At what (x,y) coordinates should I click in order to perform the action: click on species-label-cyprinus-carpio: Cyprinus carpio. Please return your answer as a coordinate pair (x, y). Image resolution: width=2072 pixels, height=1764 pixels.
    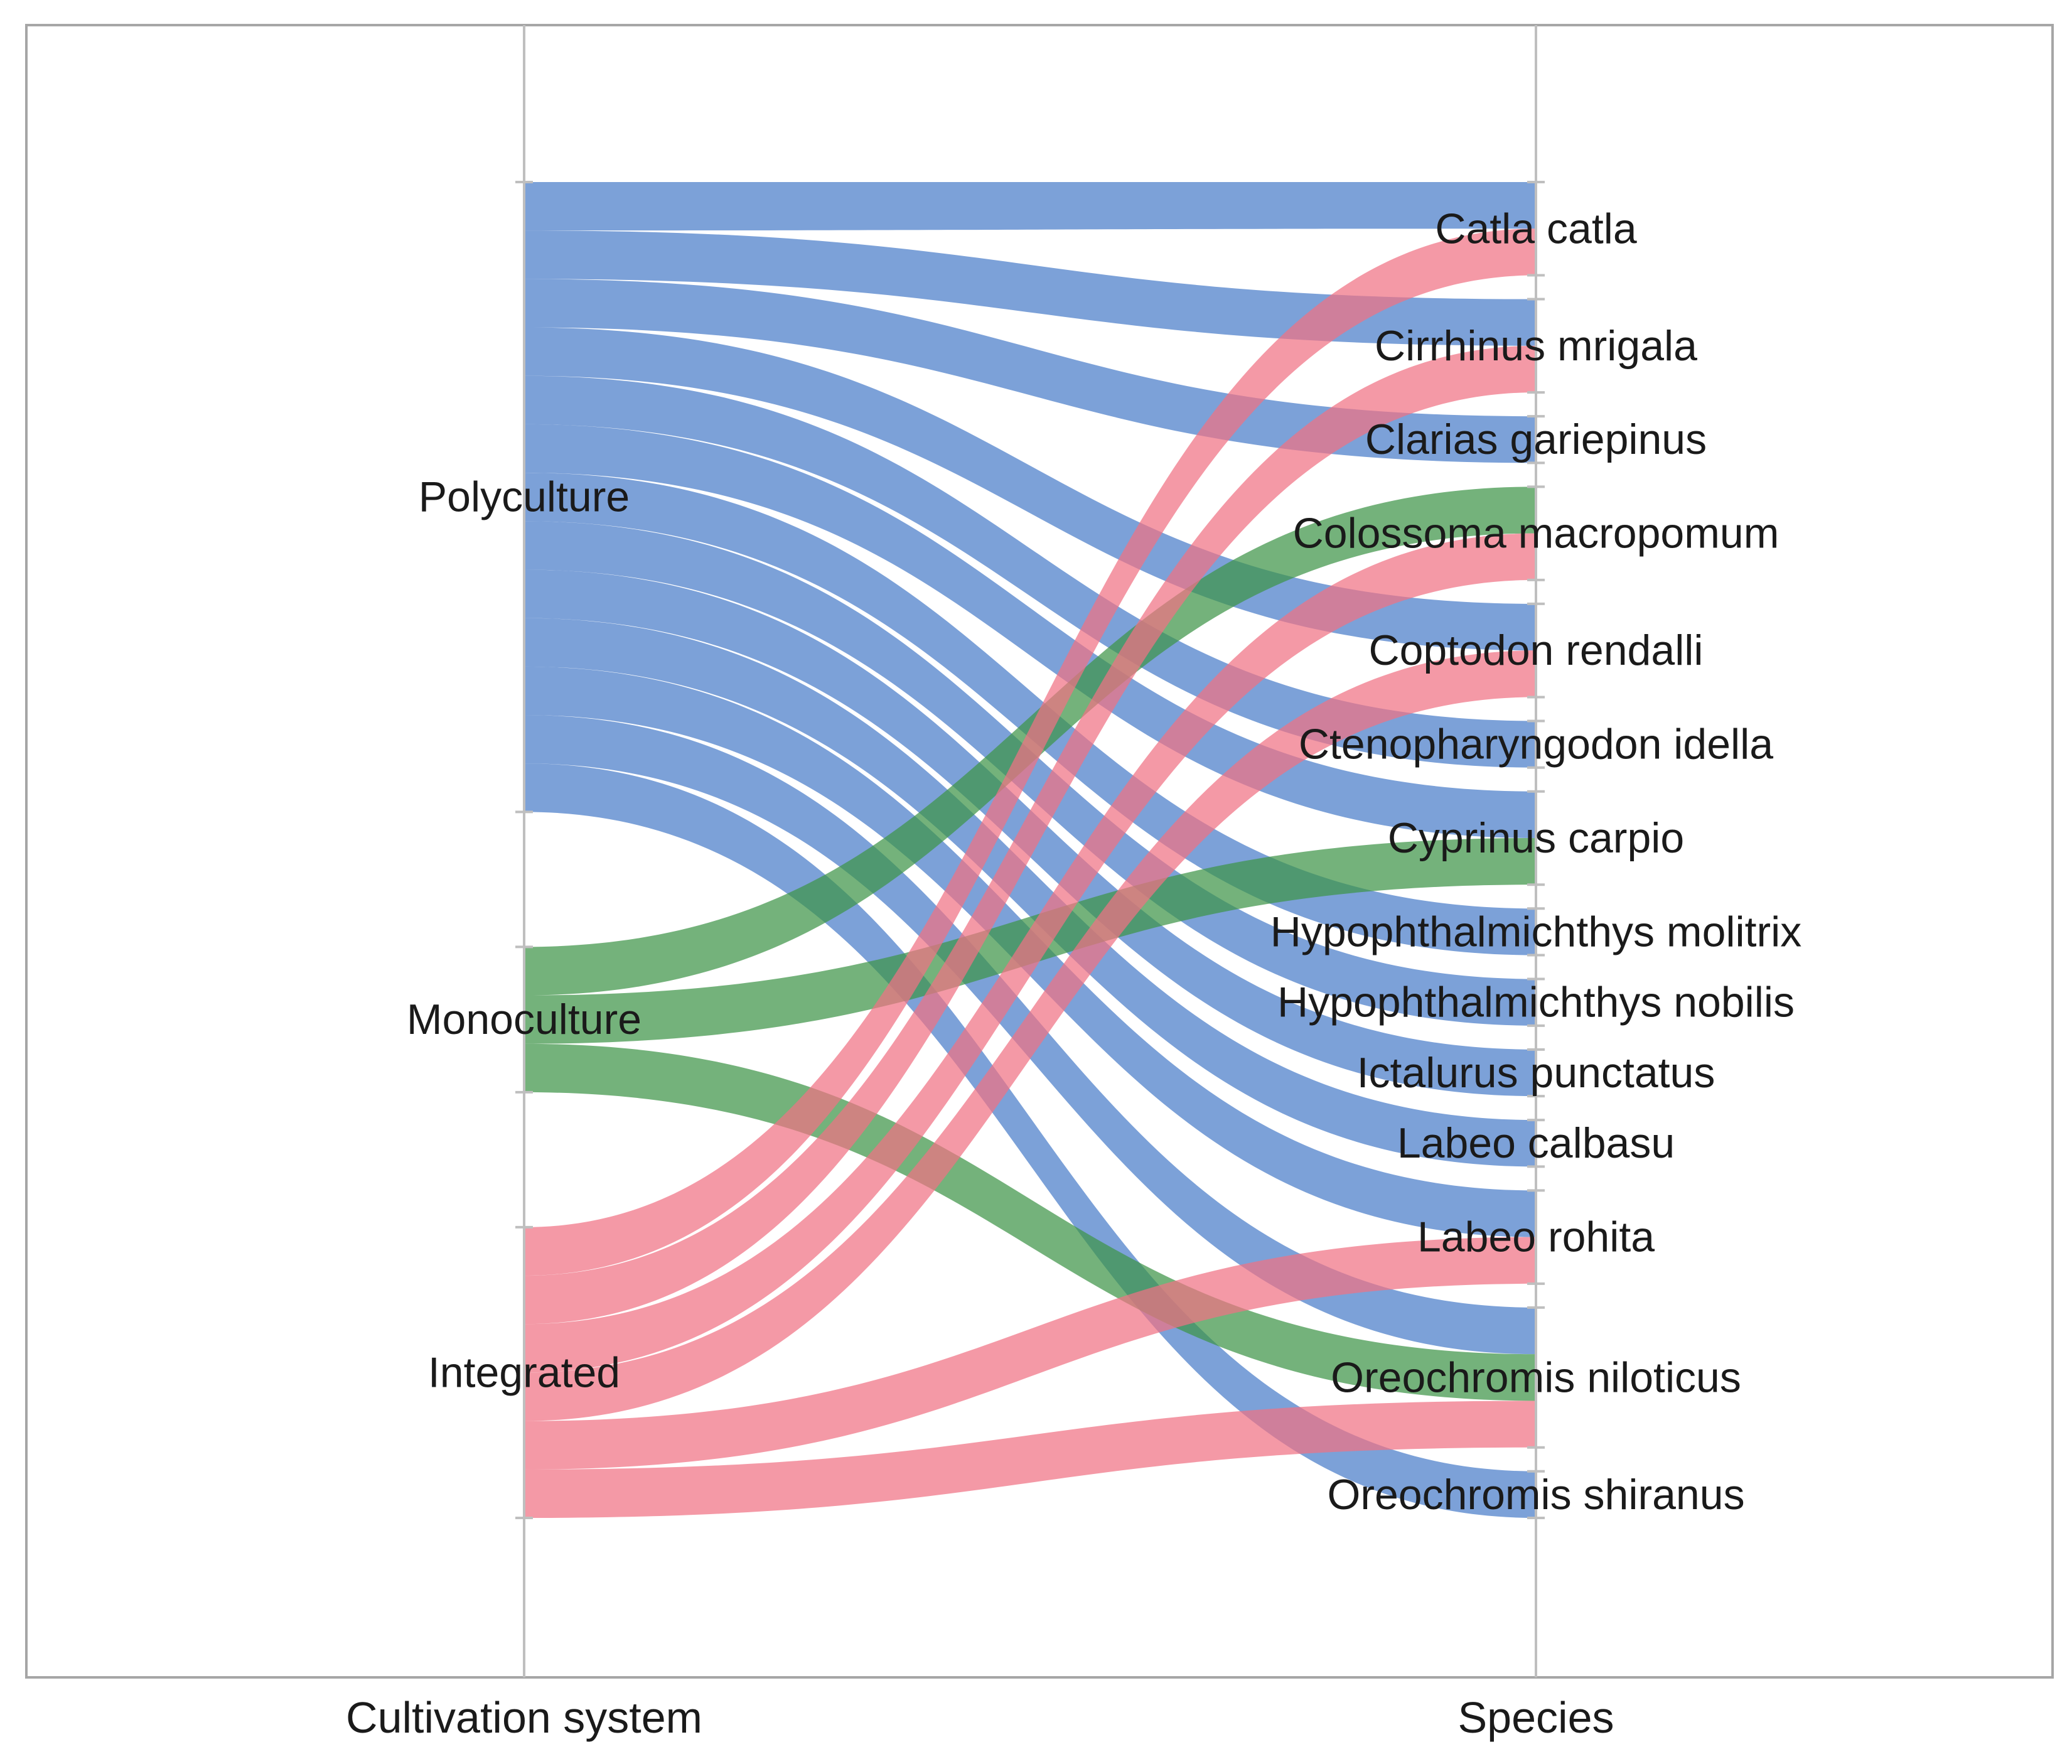
    Looking at the image, I should click on (1536, 838).